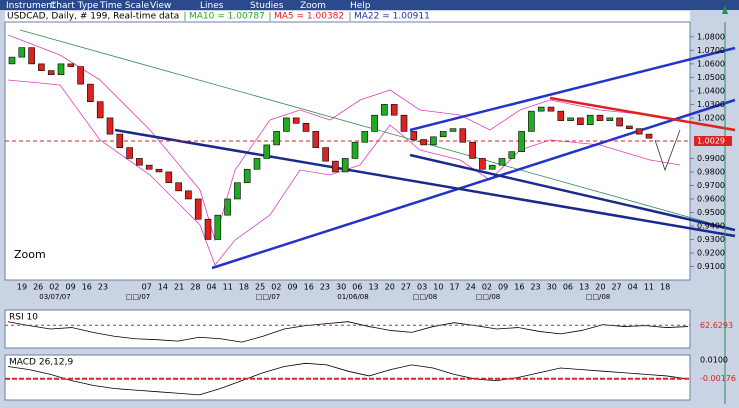 Image resolution: width=739 pixels, height=408 pixels. What do you see at coordinates (227, 17) in the screenshot?
I see `ma10-label: MA10 = 1.00787` at bounding box center [227, 17].